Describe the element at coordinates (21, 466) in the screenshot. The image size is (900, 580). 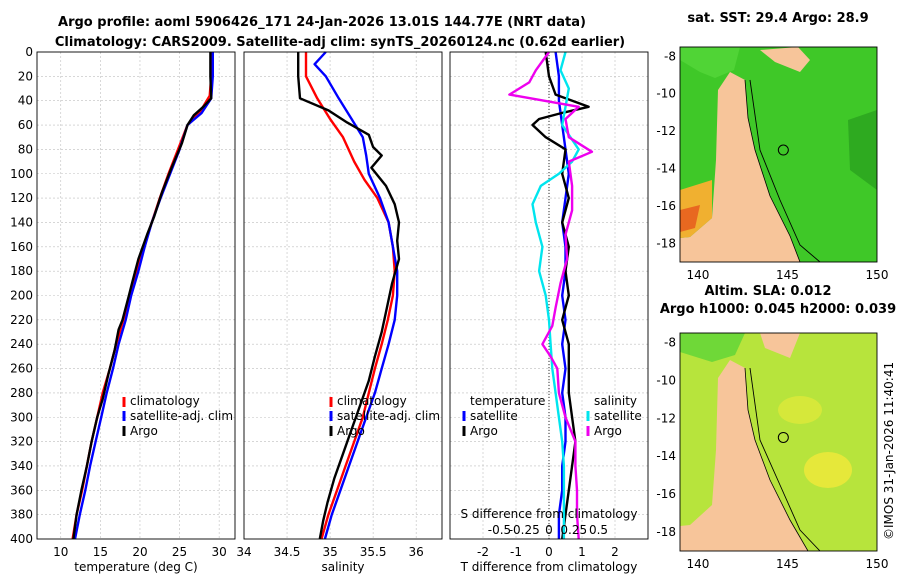
I see `depth-tick-label: 340` at that location.